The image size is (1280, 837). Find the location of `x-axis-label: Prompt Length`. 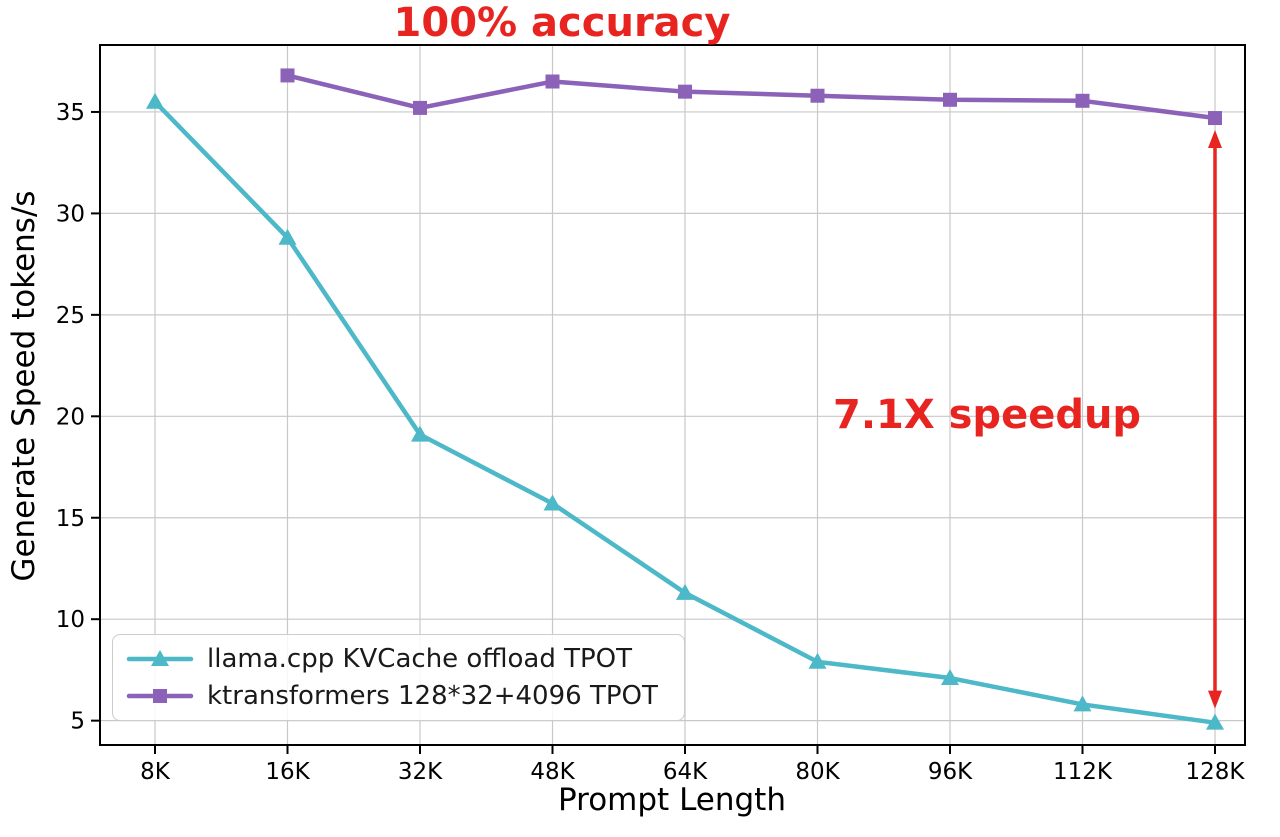

x-axis-label: Prompt Length is located at coordinates (672, 800).